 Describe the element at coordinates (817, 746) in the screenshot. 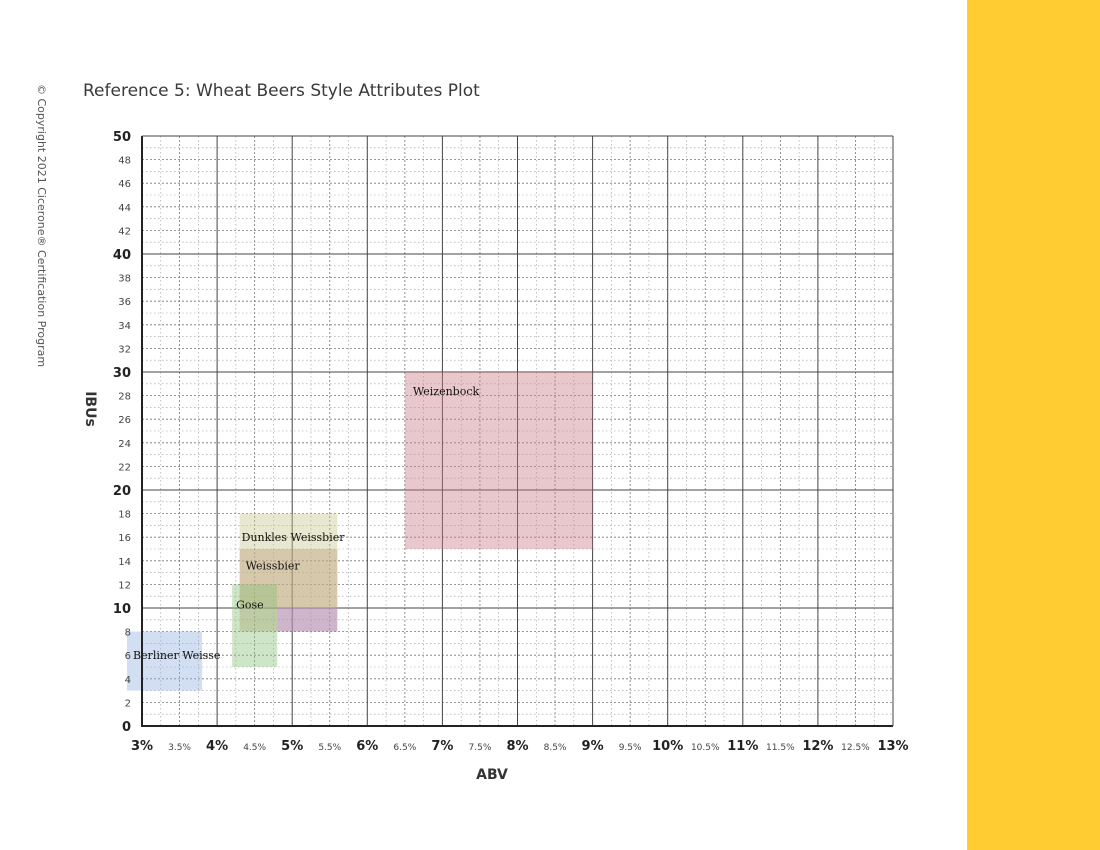

I see `x-tick-label: 12%` at that location.